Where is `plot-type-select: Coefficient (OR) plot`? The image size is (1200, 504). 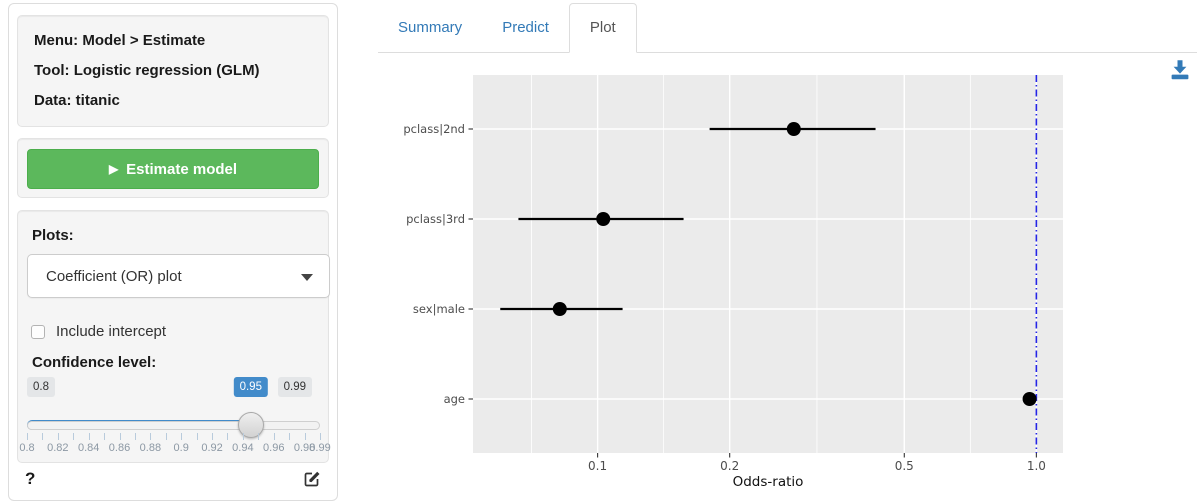
plot-type-select: Coefficient (OR) plot is located at coordinates (178, 276).